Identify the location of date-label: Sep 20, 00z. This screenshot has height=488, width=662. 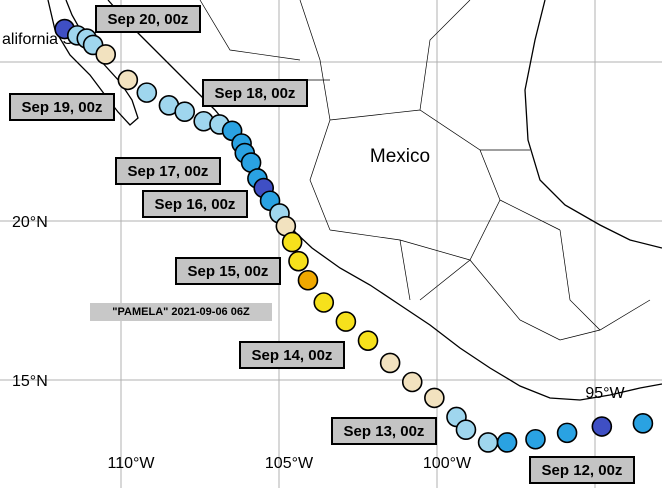
(148, 19).